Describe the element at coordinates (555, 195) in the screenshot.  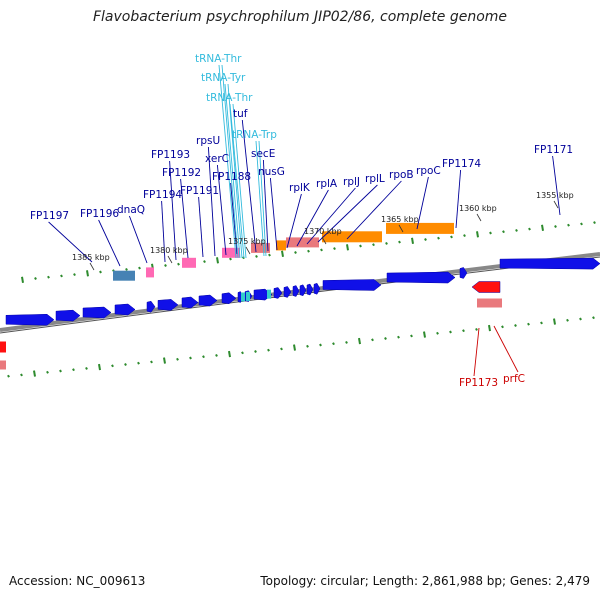
I see `kbp-label: 1355 kbp` at that location.